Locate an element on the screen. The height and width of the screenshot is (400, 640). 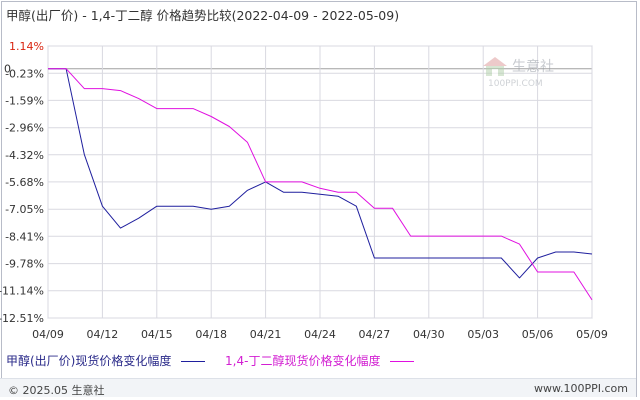
x-tick-label: 04/09 is located at coordinates (48, 334).